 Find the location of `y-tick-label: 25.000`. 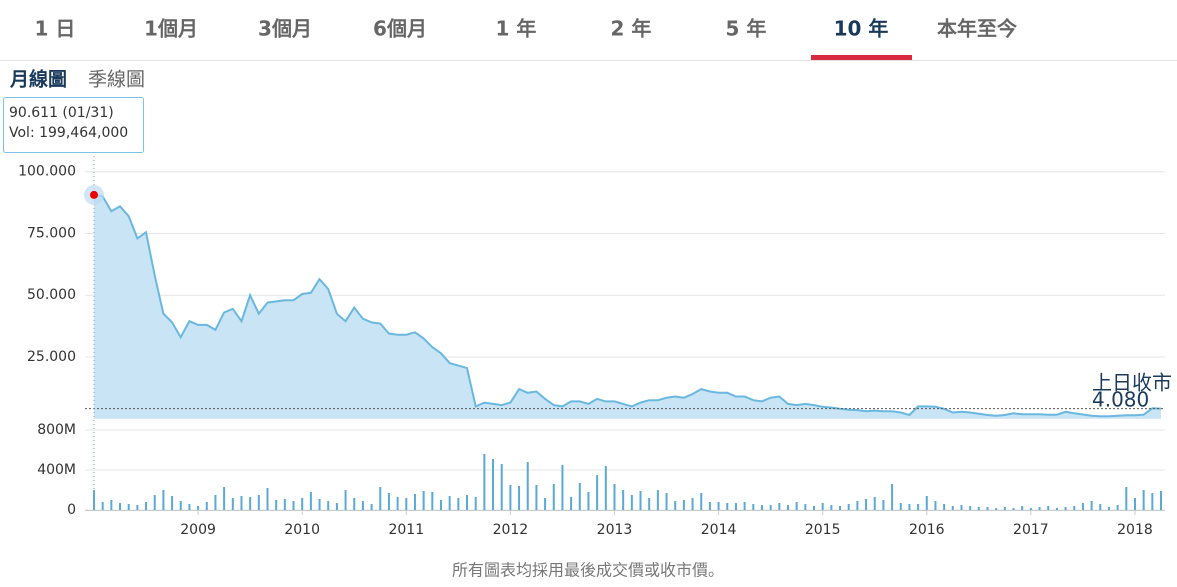

y-tick-label: 25.000 is located at coordinates (51, 357).